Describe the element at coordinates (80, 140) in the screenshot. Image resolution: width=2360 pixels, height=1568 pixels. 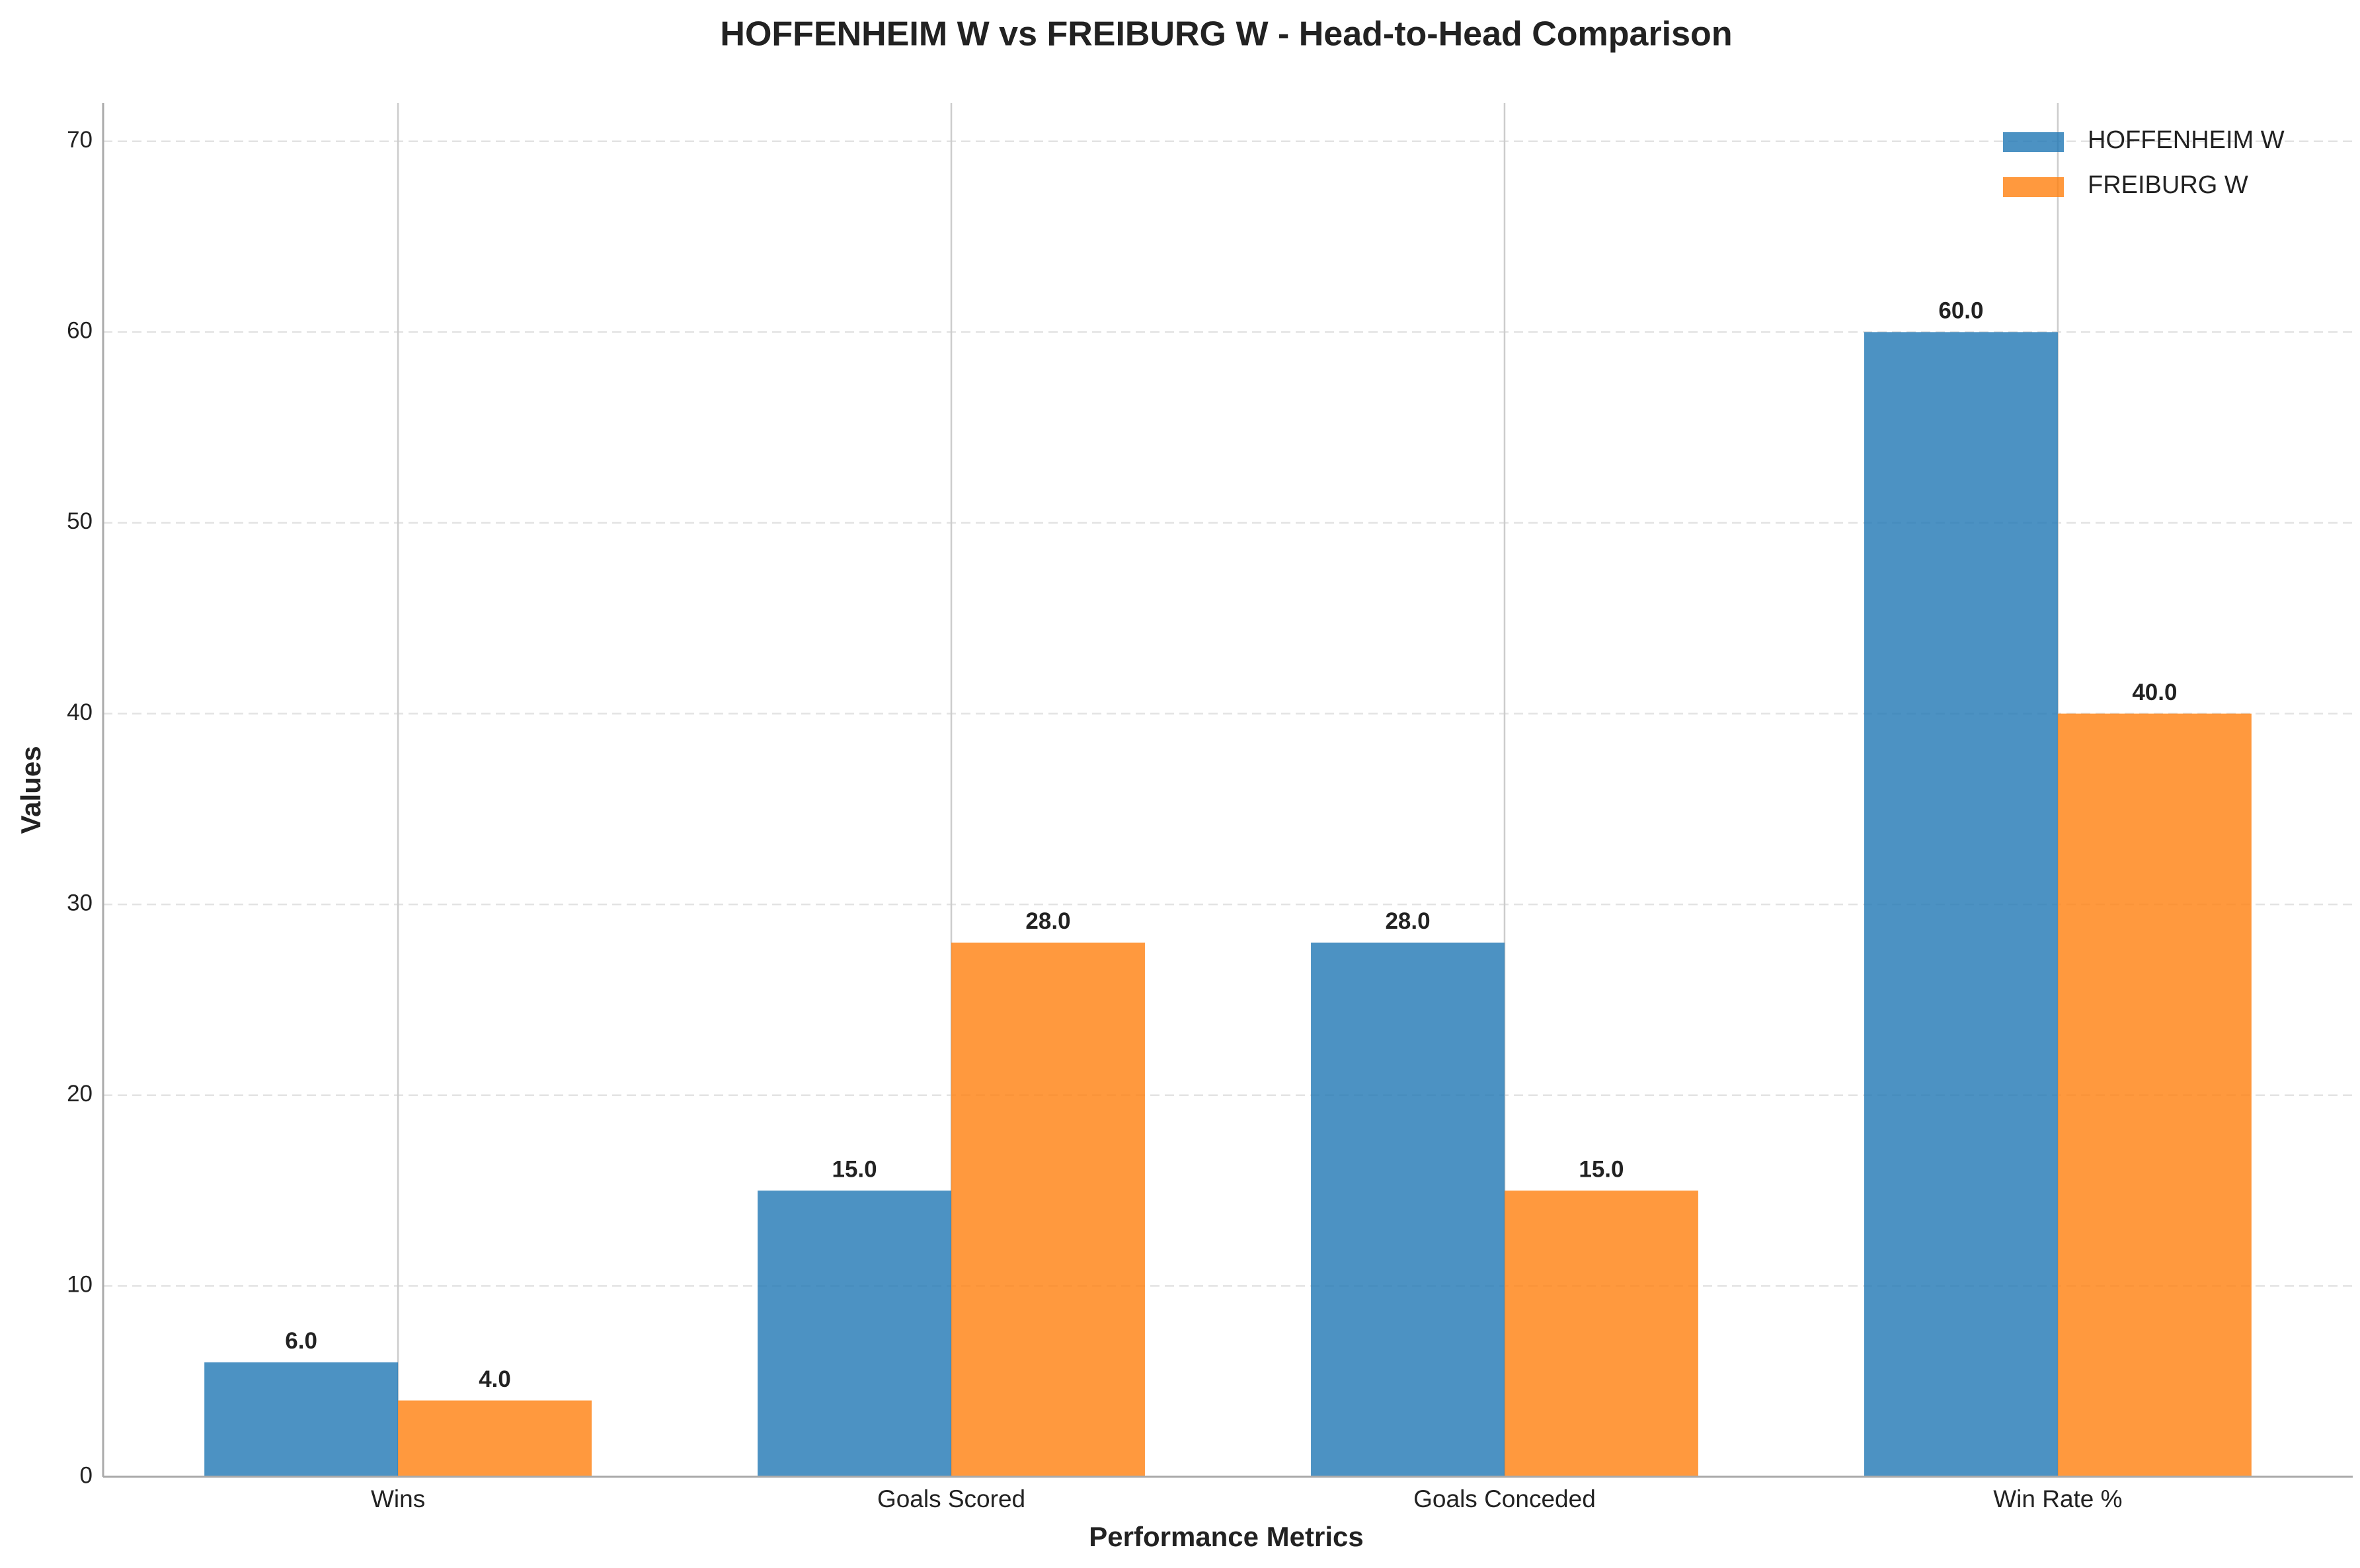
I see `y-tick-label: 70` at that location.